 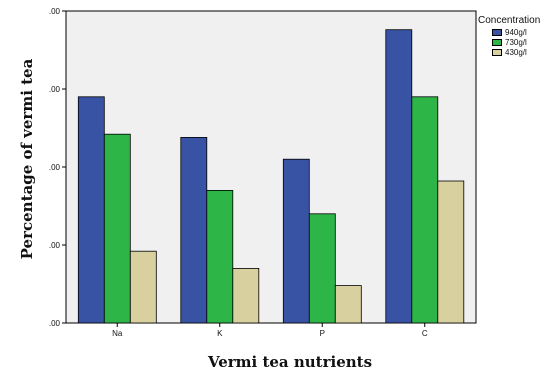 I want to click on legend: Concentration 940g/l 730g/l 430g/l, so click(x=511, y=35).